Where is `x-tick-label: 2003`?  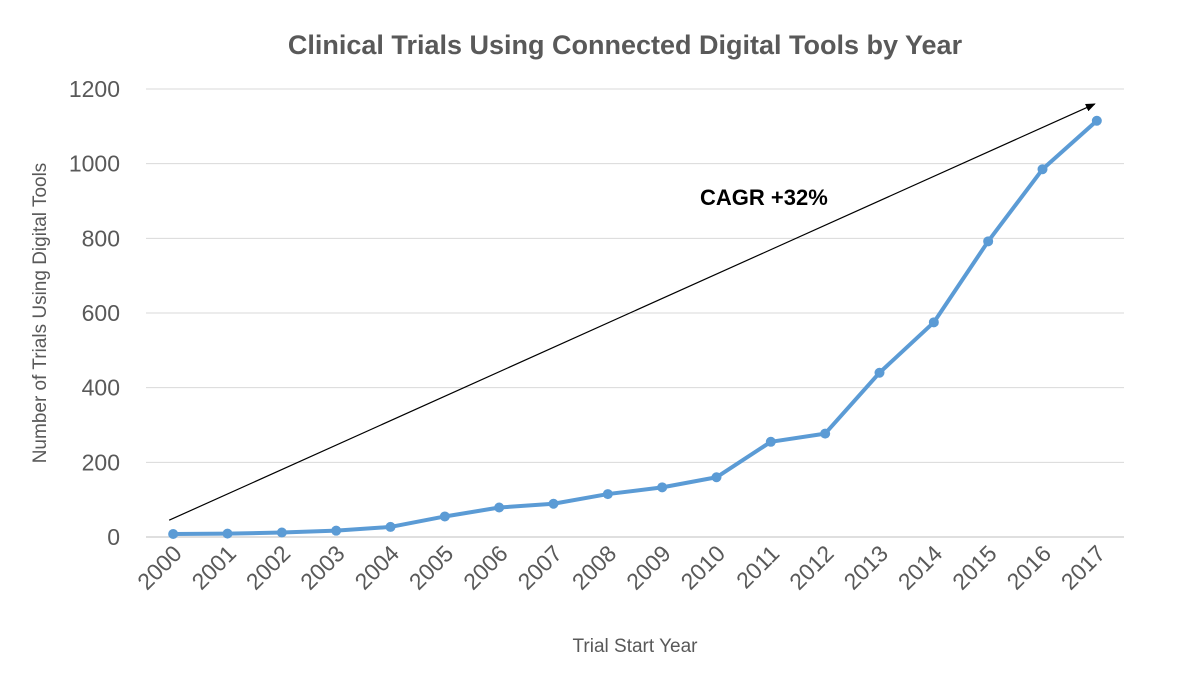 x-tick-label: 2003 is located at coordinates (322, 567).